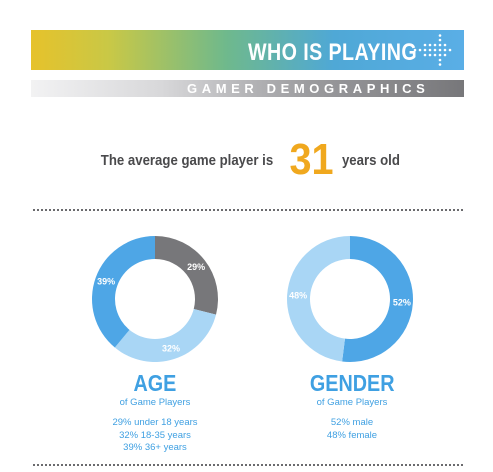 The image size is (493, 472). I want to click on subtitle-bar, so click(247, 88).